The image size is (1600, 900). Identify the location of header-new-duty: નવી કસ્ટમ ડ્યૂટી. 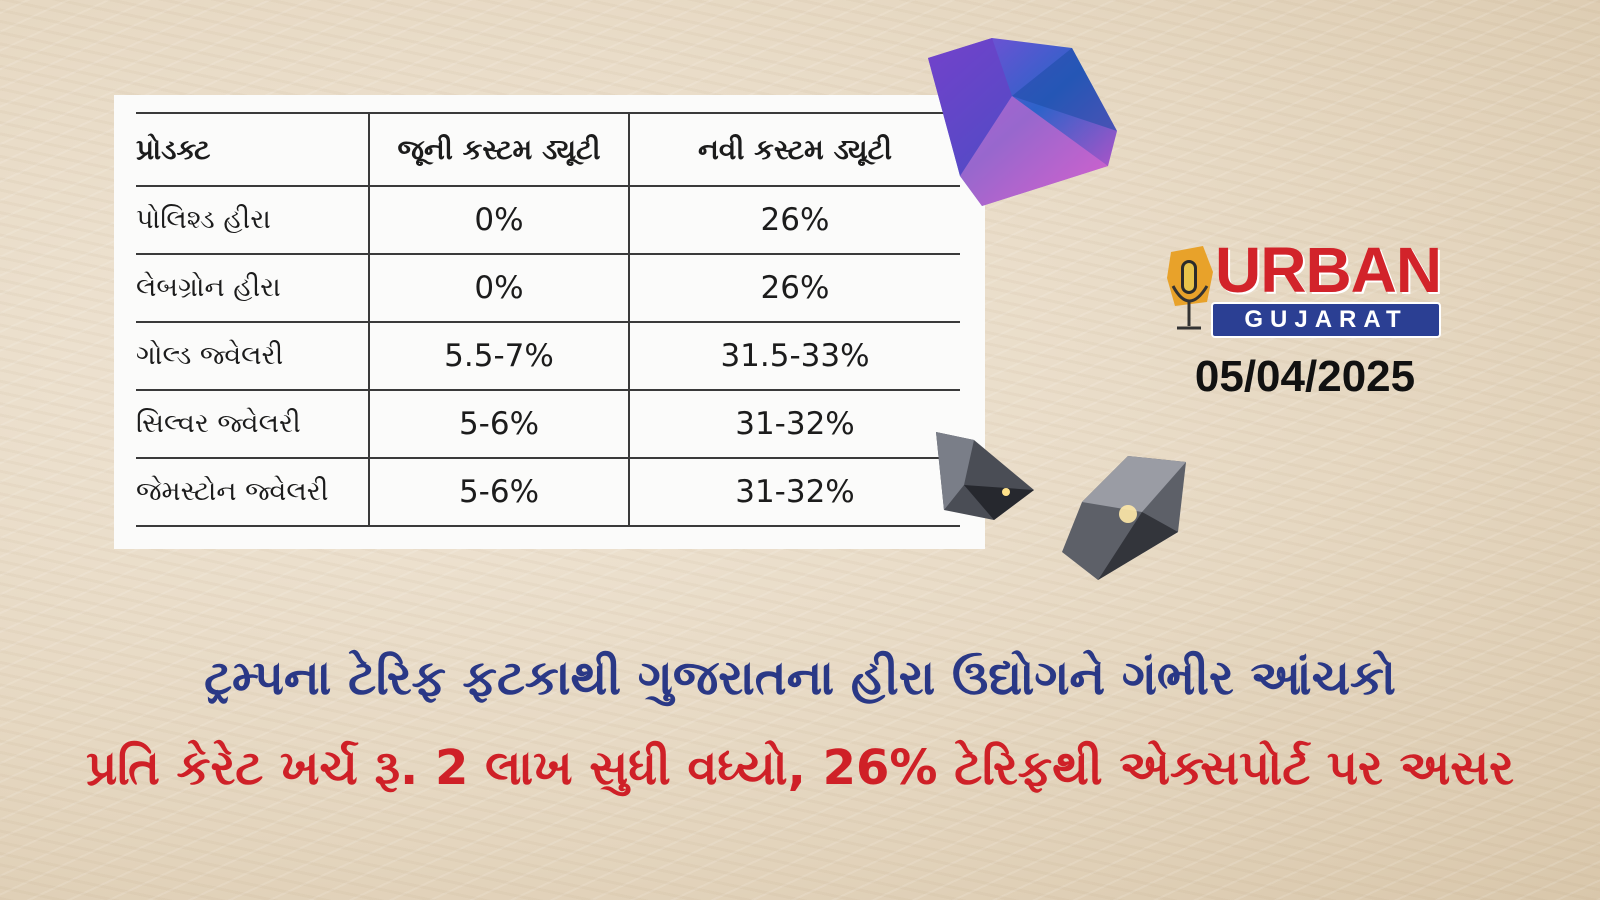
(794, 149).